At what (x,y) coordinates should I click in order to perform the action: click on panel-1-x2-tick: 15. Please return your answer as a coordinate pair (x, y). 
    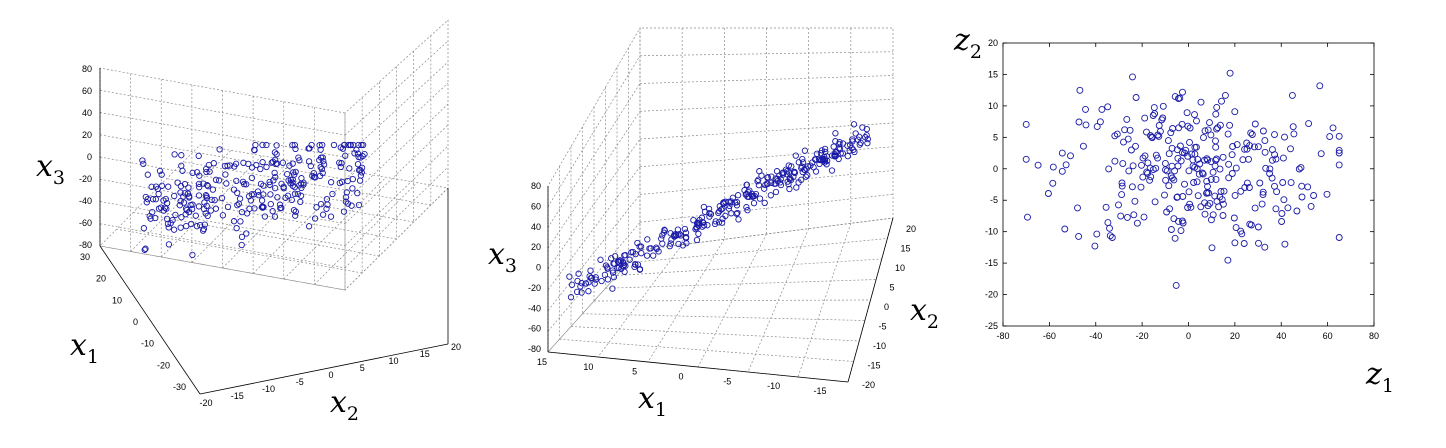
    Looking at the image, I should click on (425, 354).